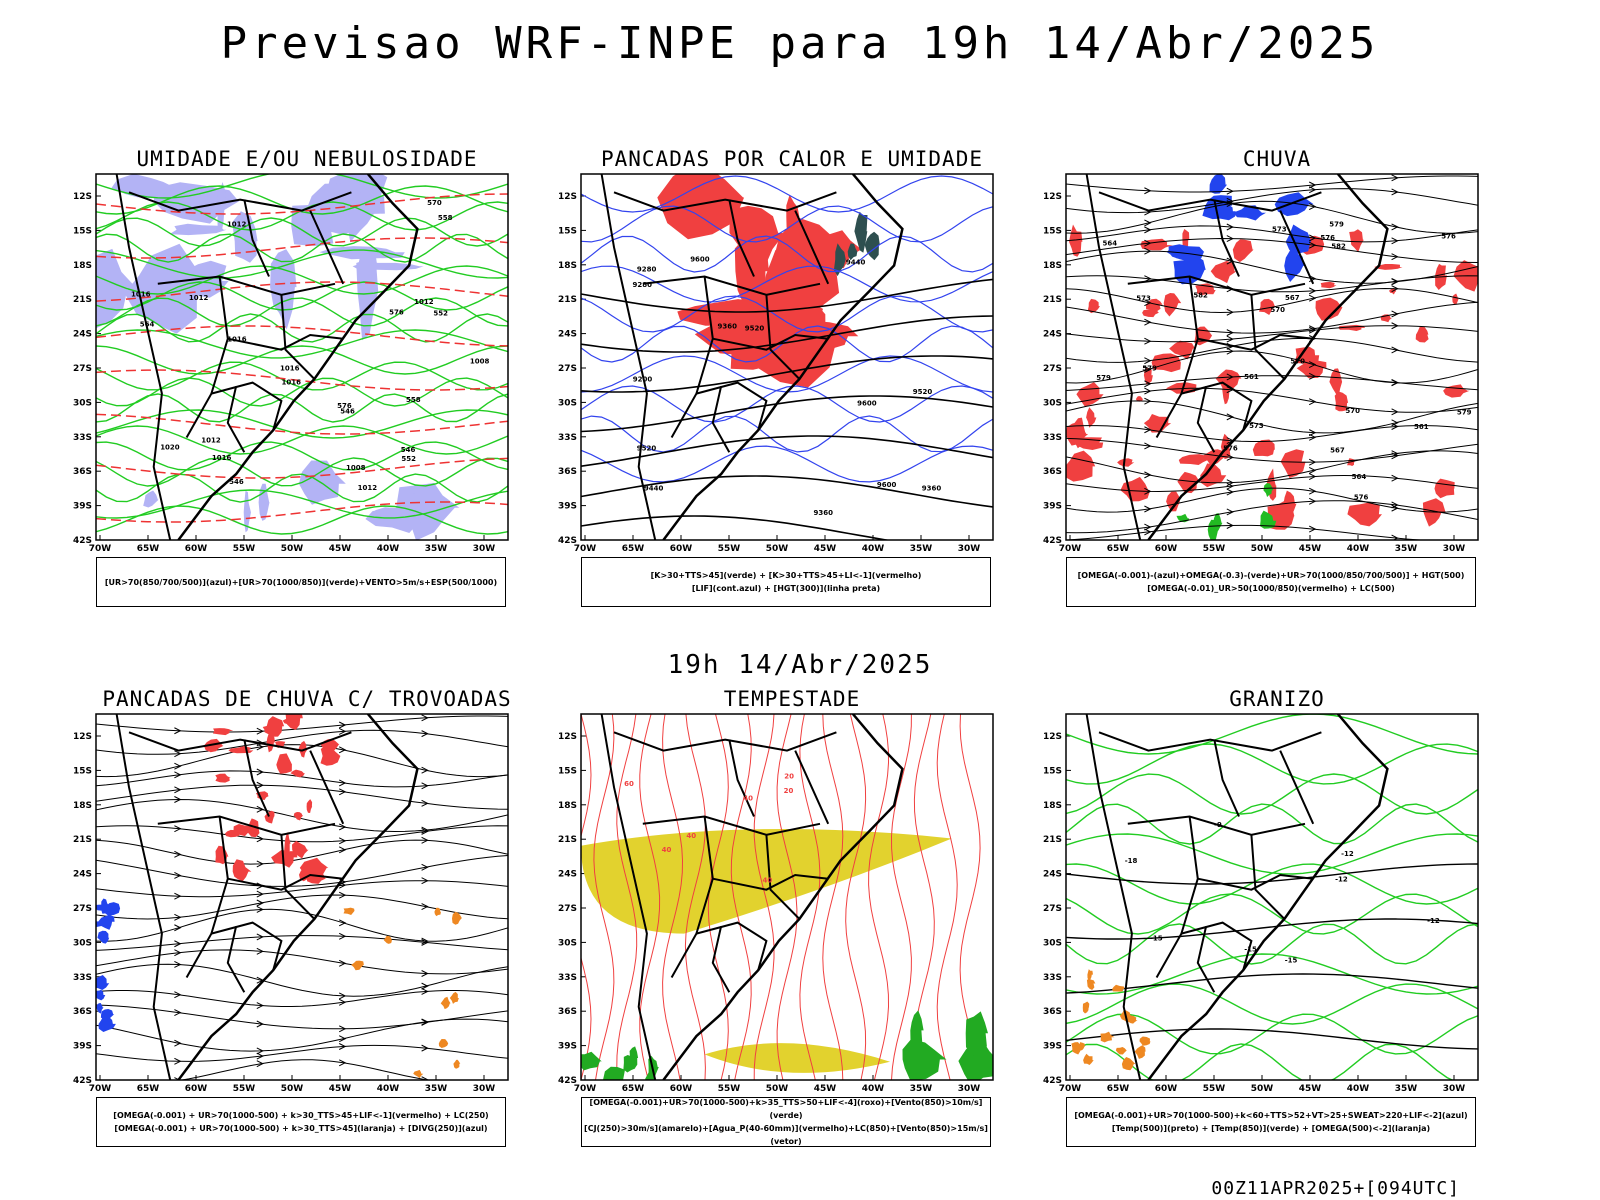  What do you see at coordinates (349, 911) in the screenshot?
I see `k-tts-area-patch` at bounding box center [349, 911].